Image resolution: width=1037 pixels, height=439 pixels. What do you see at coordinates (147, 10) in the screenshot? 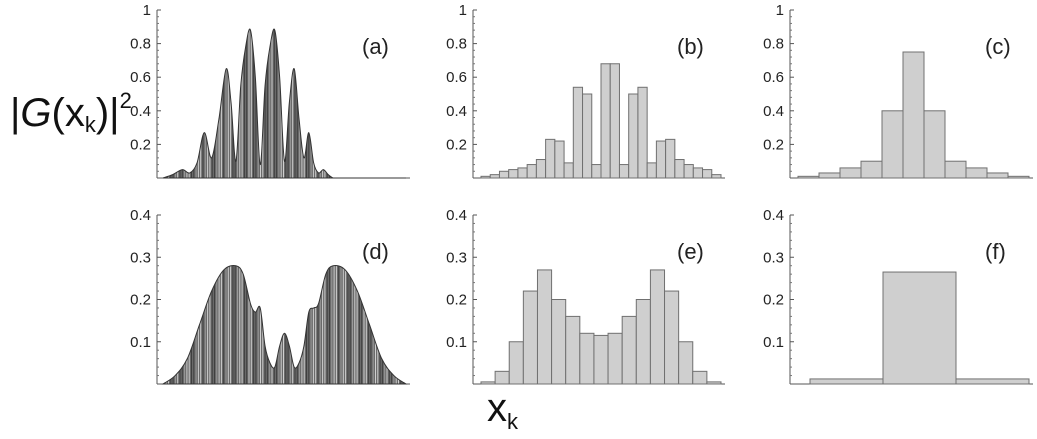
I see `panel-a-ytick-label: 1` at bounding box center [147, 10].